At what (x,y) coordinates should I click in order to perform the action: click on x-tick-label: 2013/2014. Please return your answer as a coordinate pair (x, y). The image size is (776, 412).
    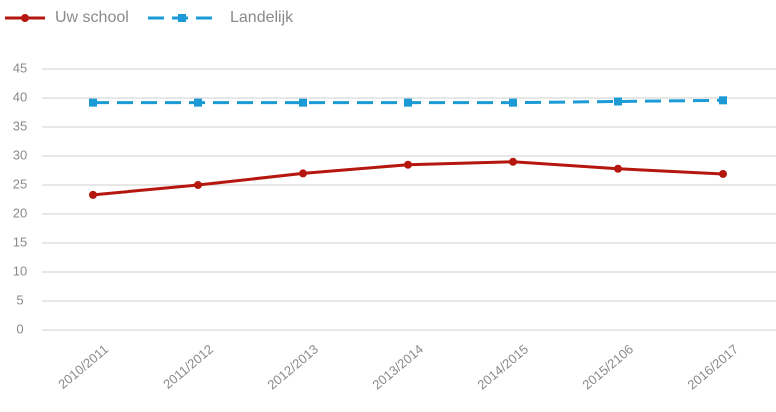
    Looking at the image, I should click on (397, 366).